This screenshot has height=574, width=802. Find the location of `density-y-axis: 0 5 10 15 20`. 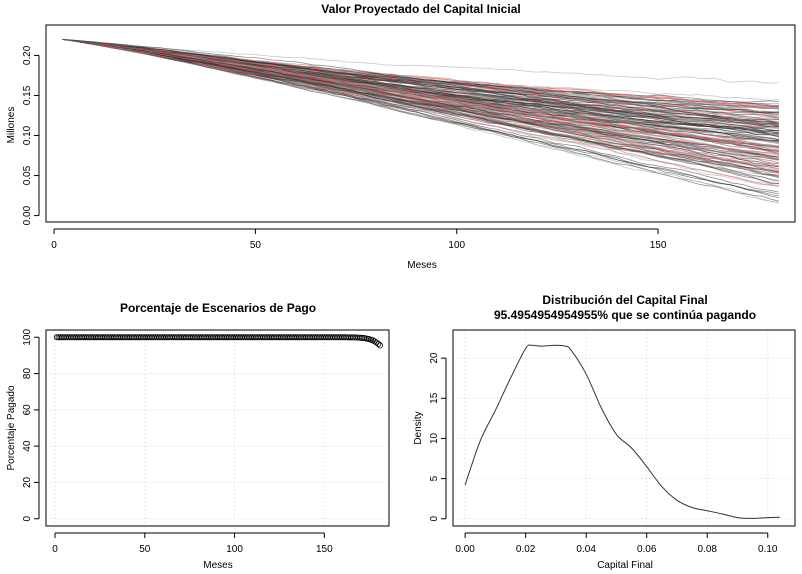

density-y-axis: 0 5 10 15 20 is located at coordinates (438, 437).